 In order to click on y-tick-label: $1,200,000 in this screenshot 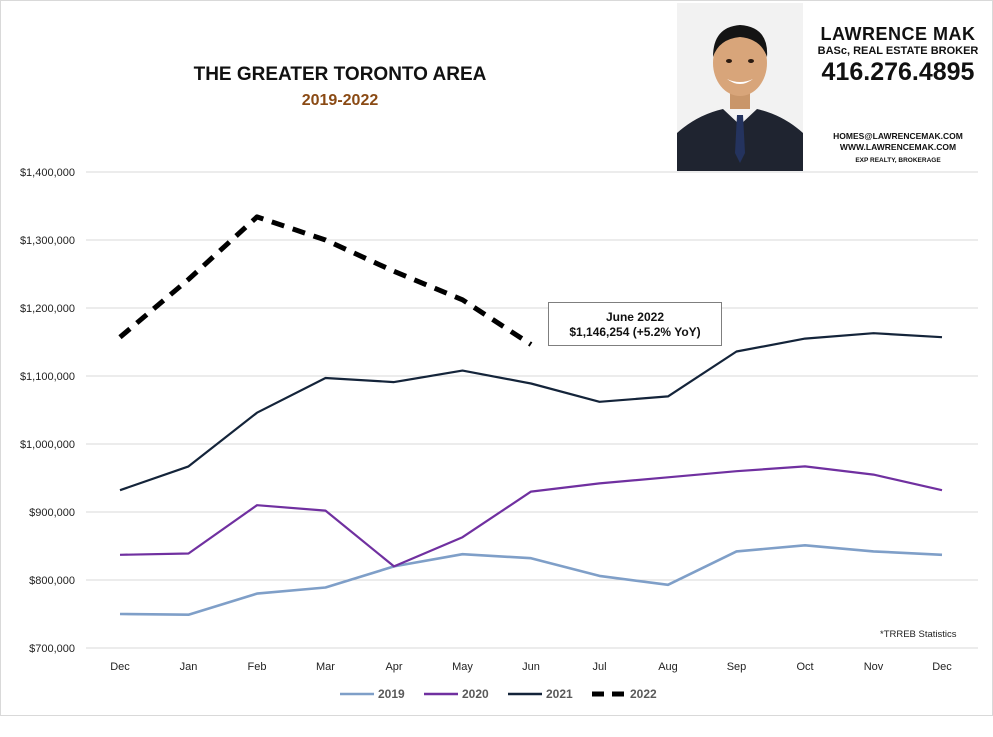, I will do `click(47, 309)`.